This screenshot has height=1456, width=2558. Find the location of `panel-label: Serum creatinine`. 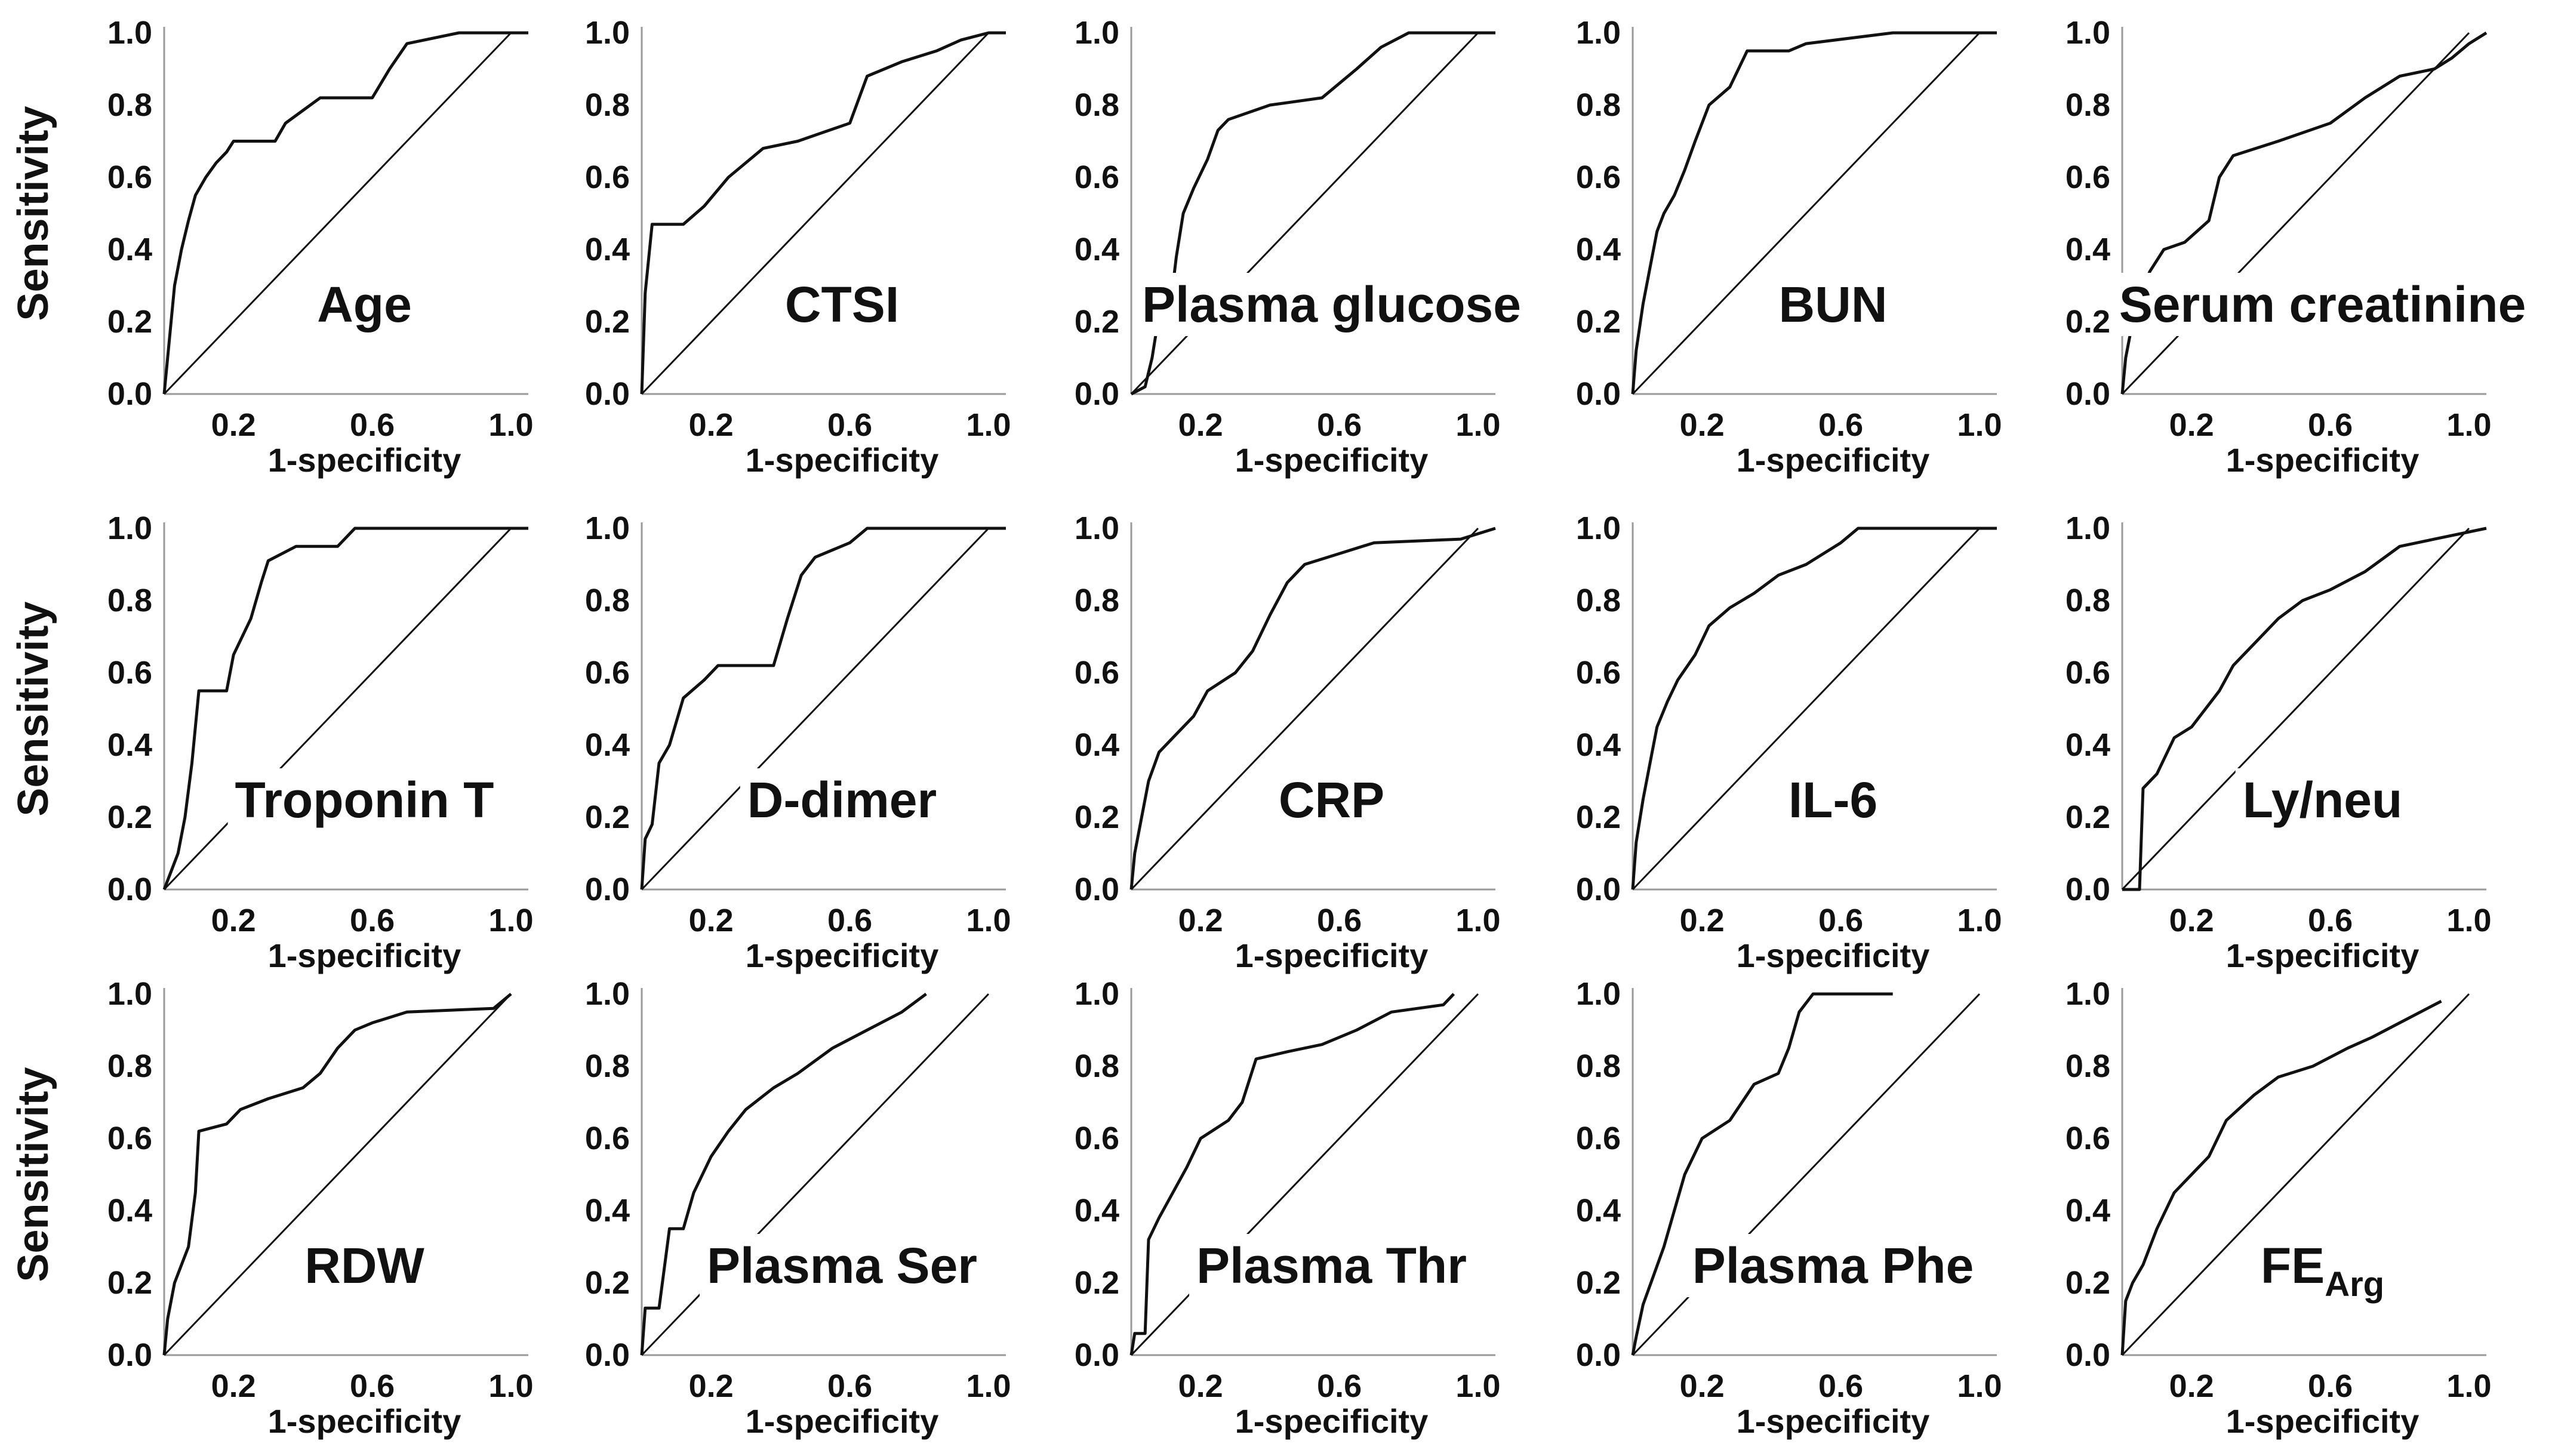

panel-label: Serum creatinine is located at coordinates (2322, 305).